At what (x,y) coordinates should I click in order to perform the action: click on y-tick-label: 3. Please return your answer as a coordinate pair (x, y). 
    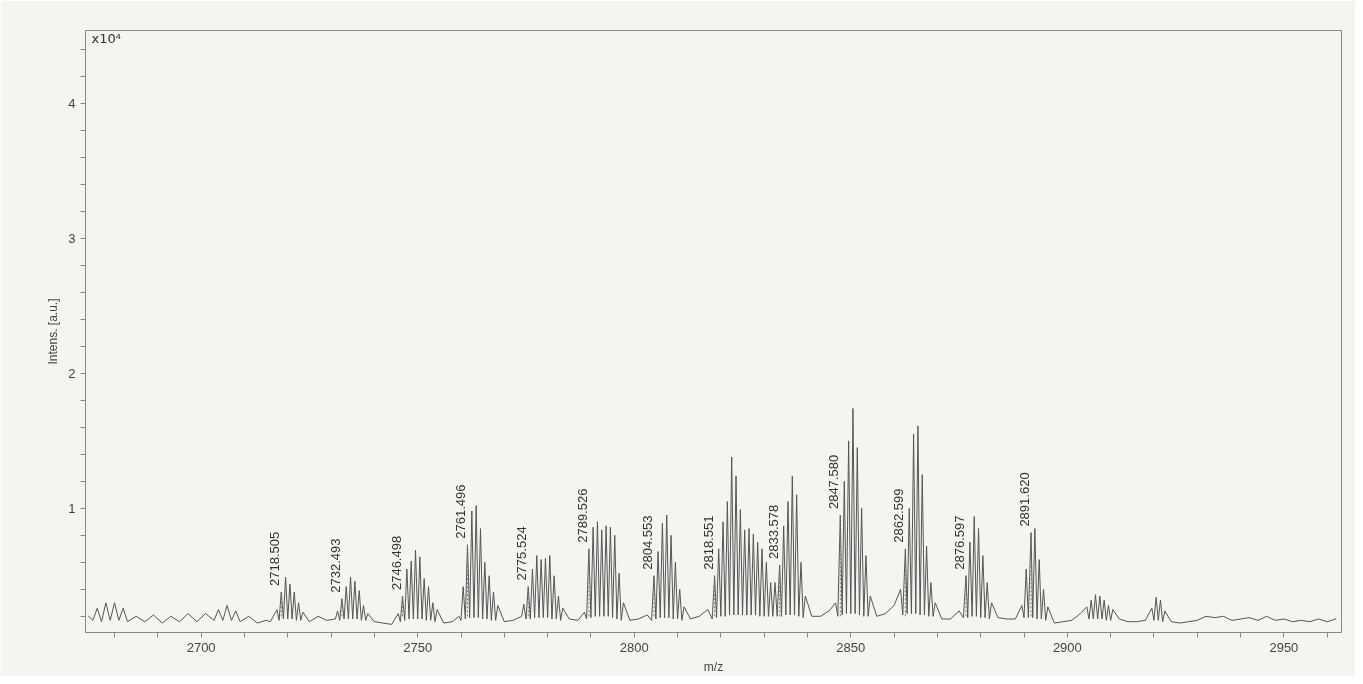
    Looking at the image, I should click on (72, 238).